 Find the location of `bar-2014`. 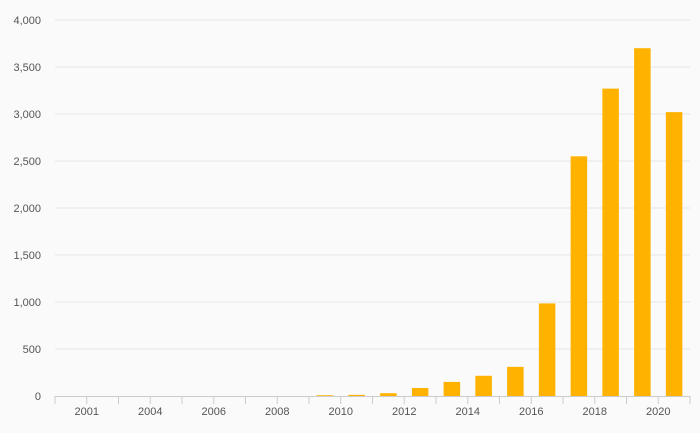

bar-2014 is located at coordinates (483, 385).